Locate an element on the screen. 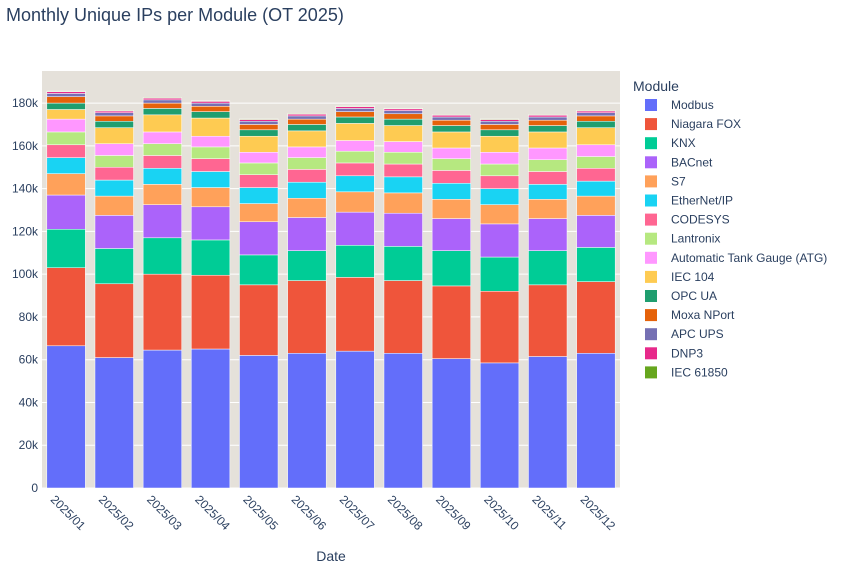 The image size is (850, 567). legend-item: OPC UA is located at coordinates (681, 296).